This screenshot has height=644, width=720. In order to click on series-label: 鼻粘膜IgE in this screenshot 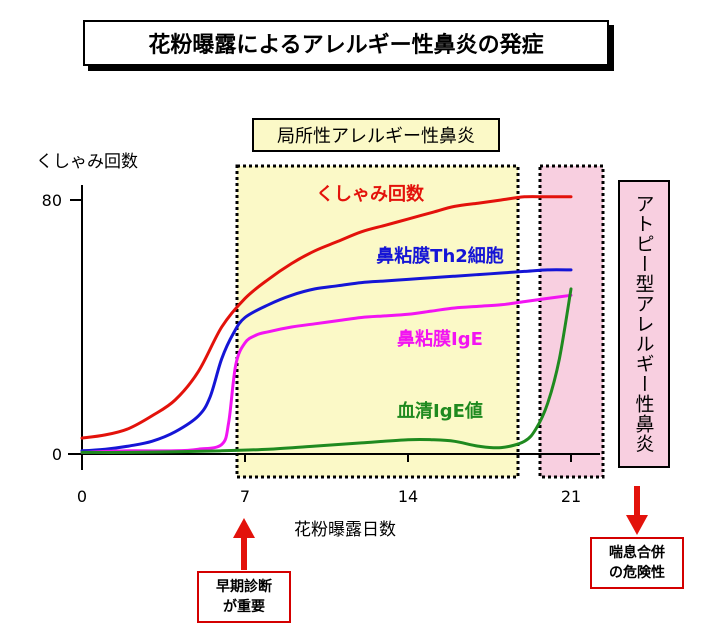, I will do `click(440, 339)`.